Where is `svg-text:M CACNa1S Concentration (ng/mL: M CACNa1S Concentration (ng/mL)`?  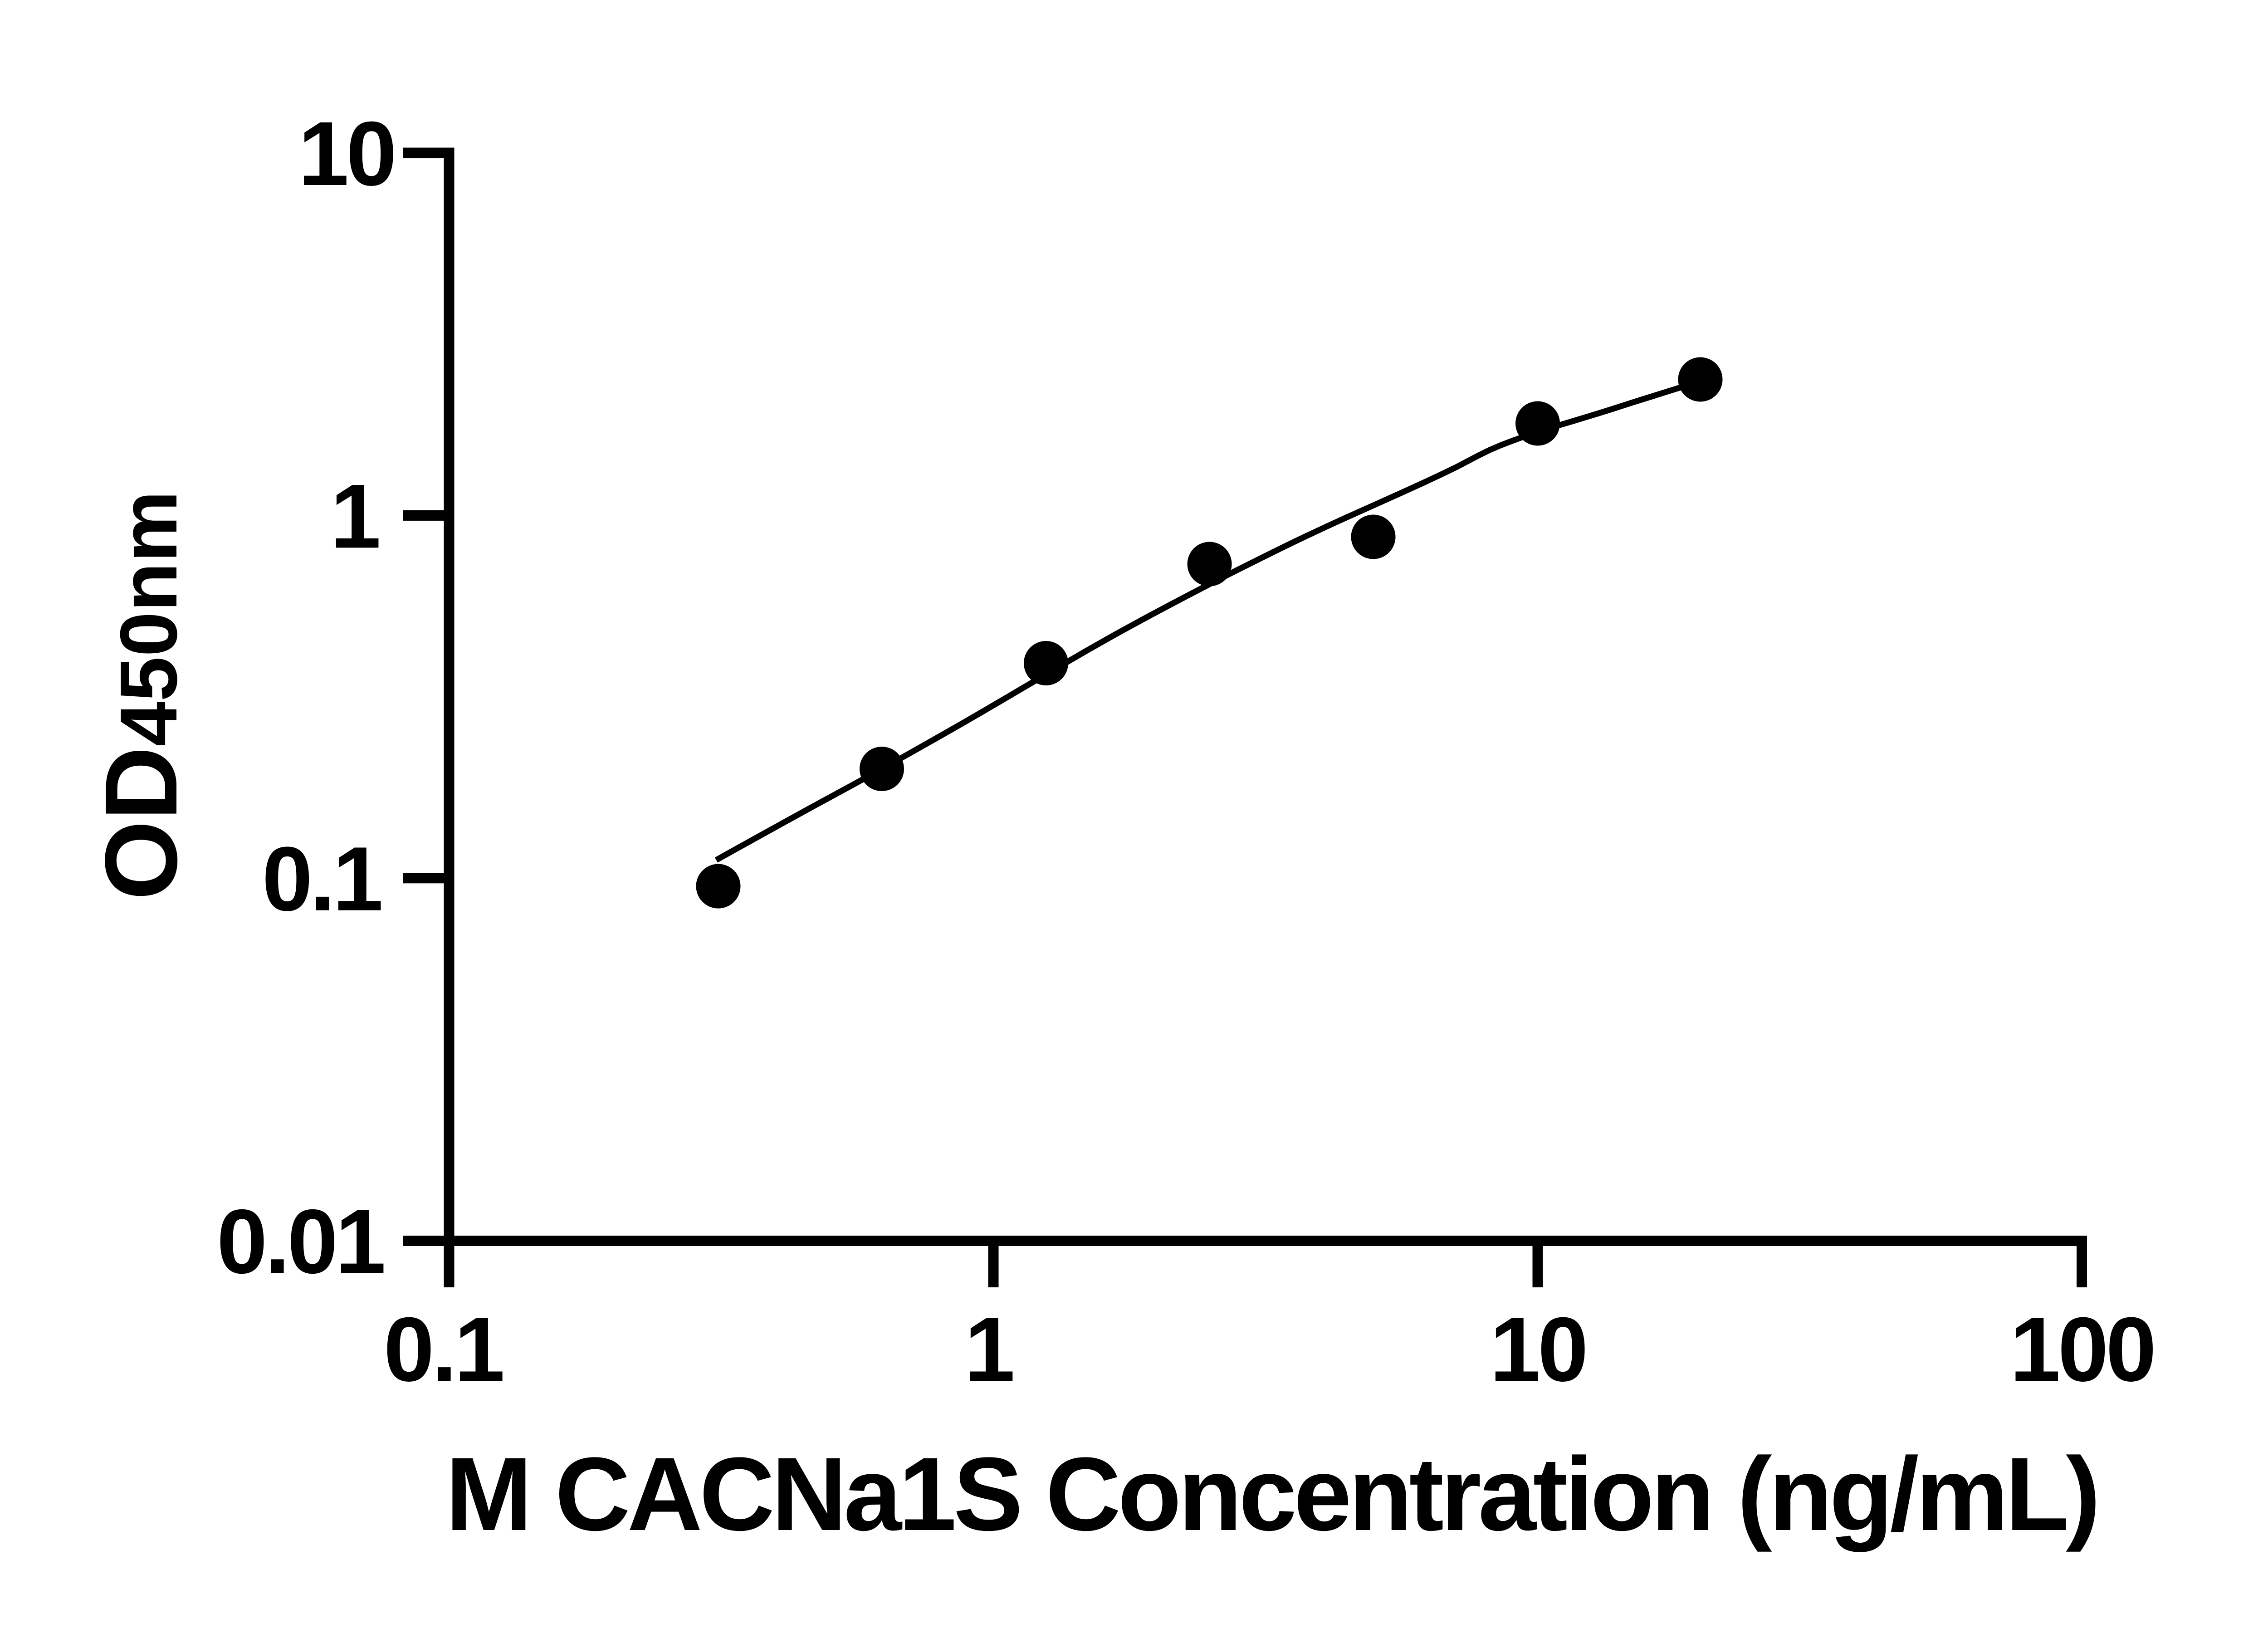 svg-text:M CACNa1S Concentration (ng/mL: M CACNa1S Concentration (ng/mL) is located at coordinates (1271, 1494).